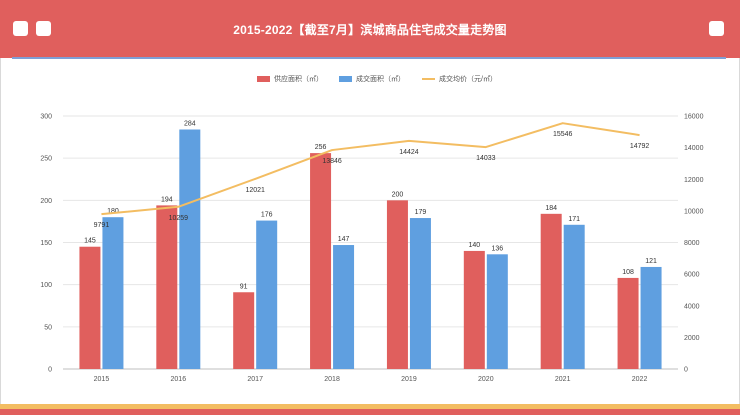  What do you see at coordinates (421, 212) in the screenshot?
I see `data-label-deal: 179` at bounding box center [421, 212].